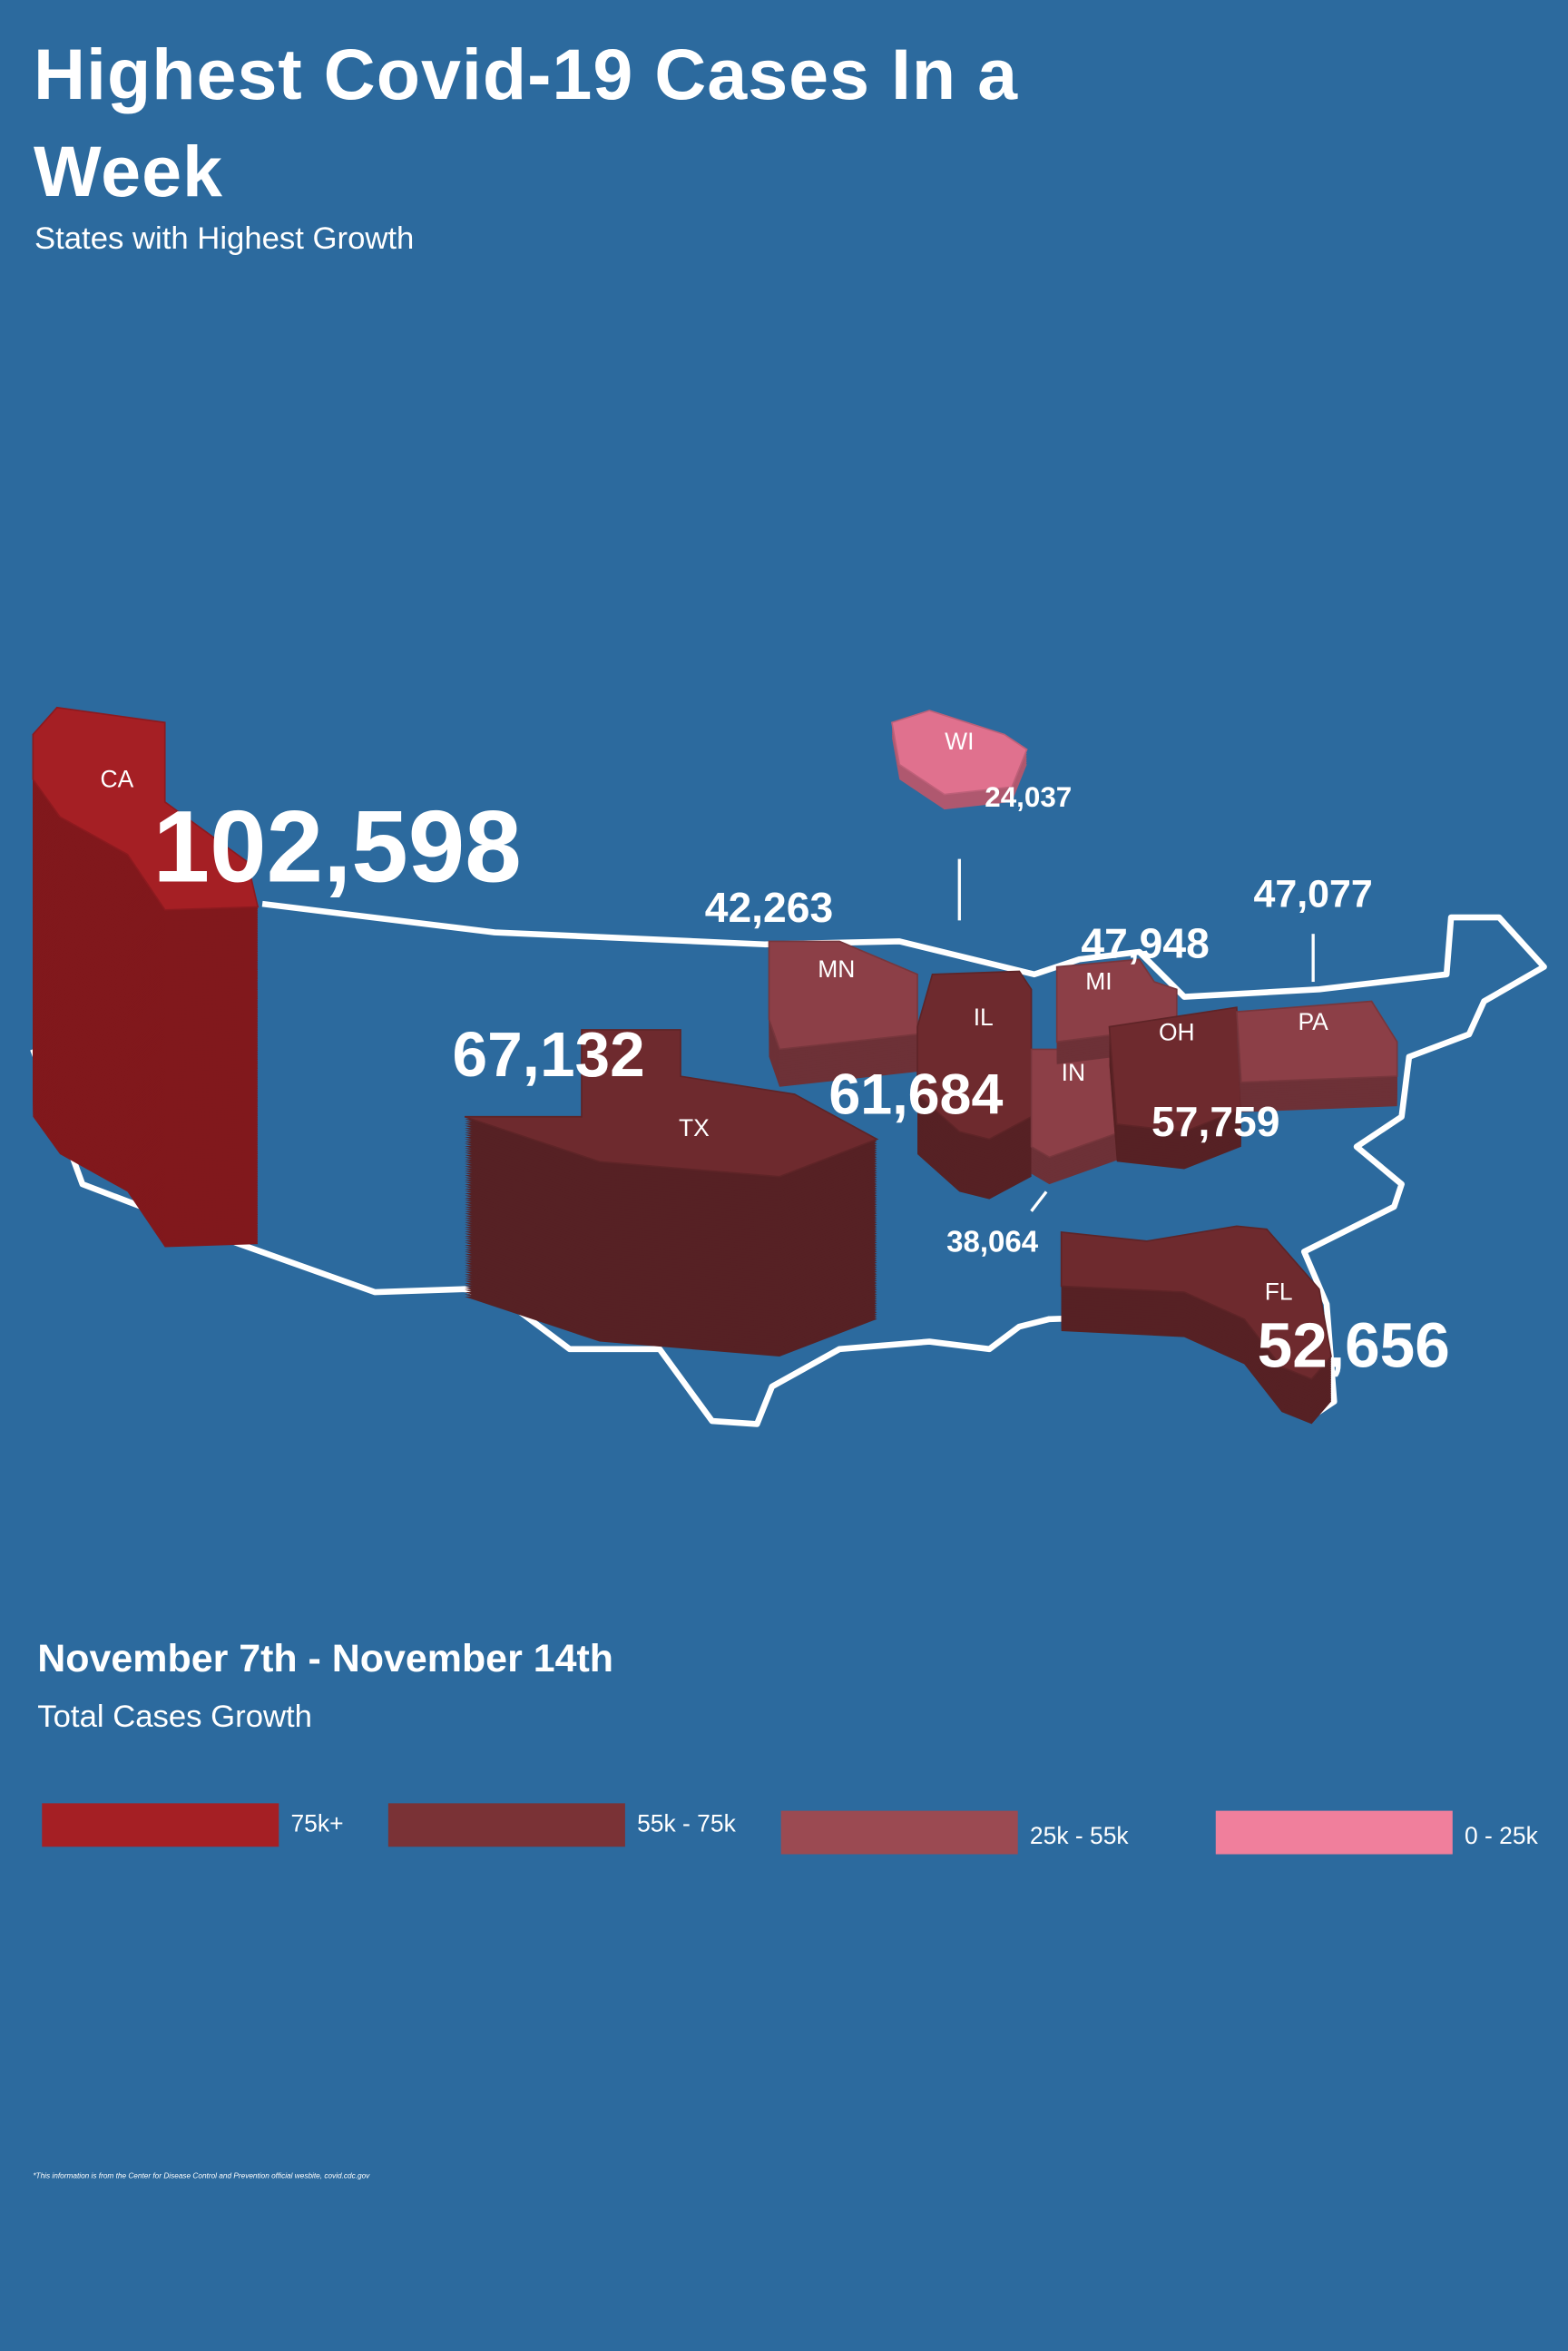  Describe the element at coordinates (174, 1717) in the screenshot. I see `legend-subtitle: Total Cases Growth` at that location.